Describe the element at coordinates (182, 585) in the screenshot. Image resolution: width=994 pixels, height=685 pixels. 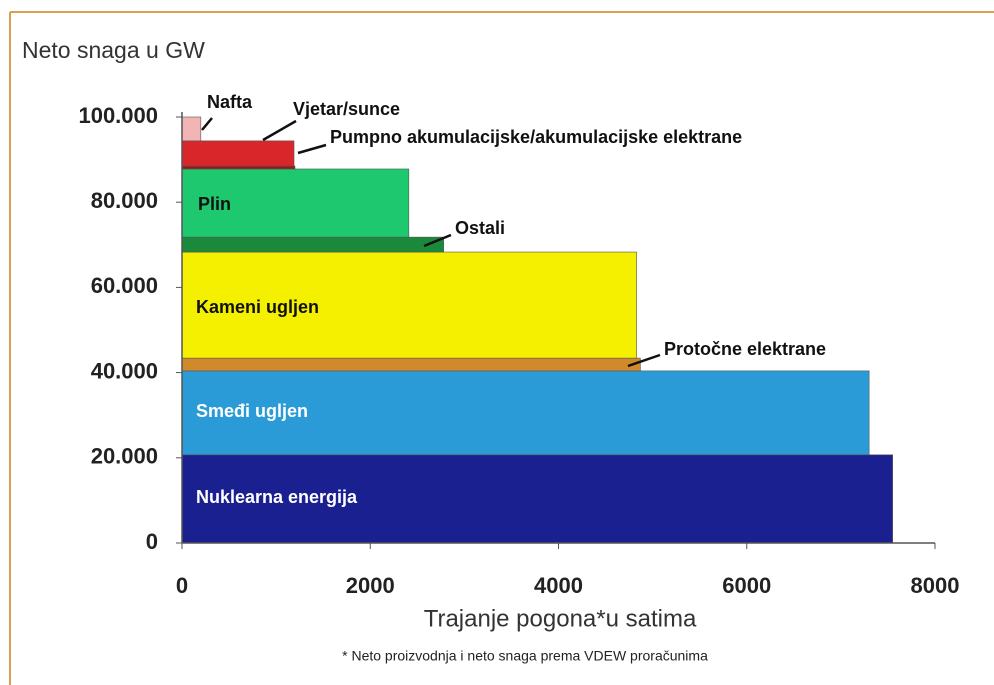
I see `x-tick-label: 0` at that location.